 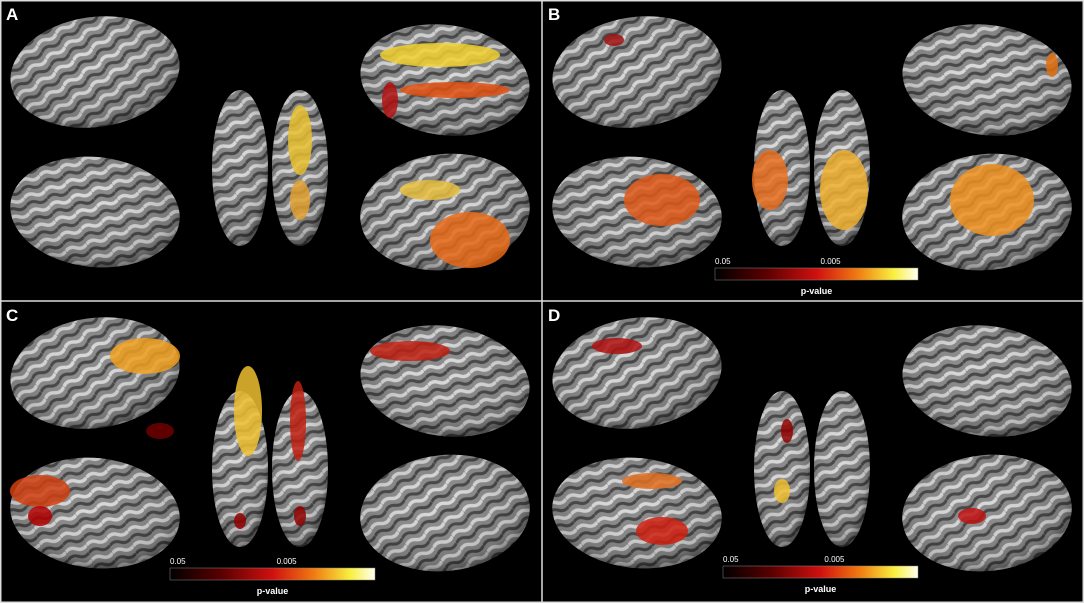 What do you see at coordinates (12, 315) in the screenshot?
I see `panel-label: C` at bounding box center [12, 315].